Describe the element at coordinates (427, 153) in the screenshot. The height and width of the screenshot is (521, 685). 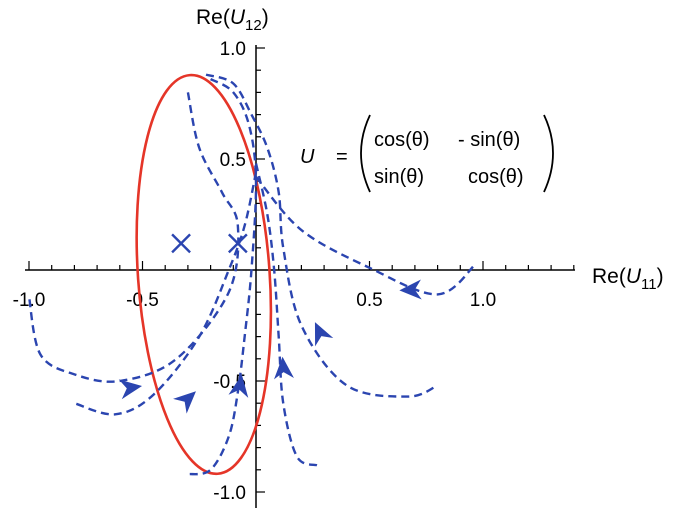
I see `matrix-annotation: U = cos(θ) - sin(θ) sin(θ) cos(θ)` at that location.